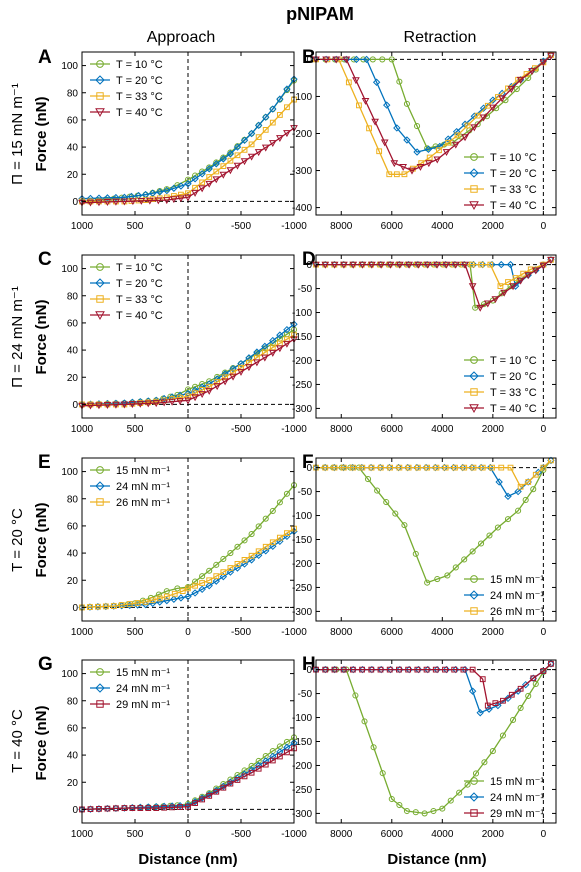  What do you see at coordinates (302, 337) in the screenshot?
I see `y-tick-label: -150` at bounding box center [302, 337].